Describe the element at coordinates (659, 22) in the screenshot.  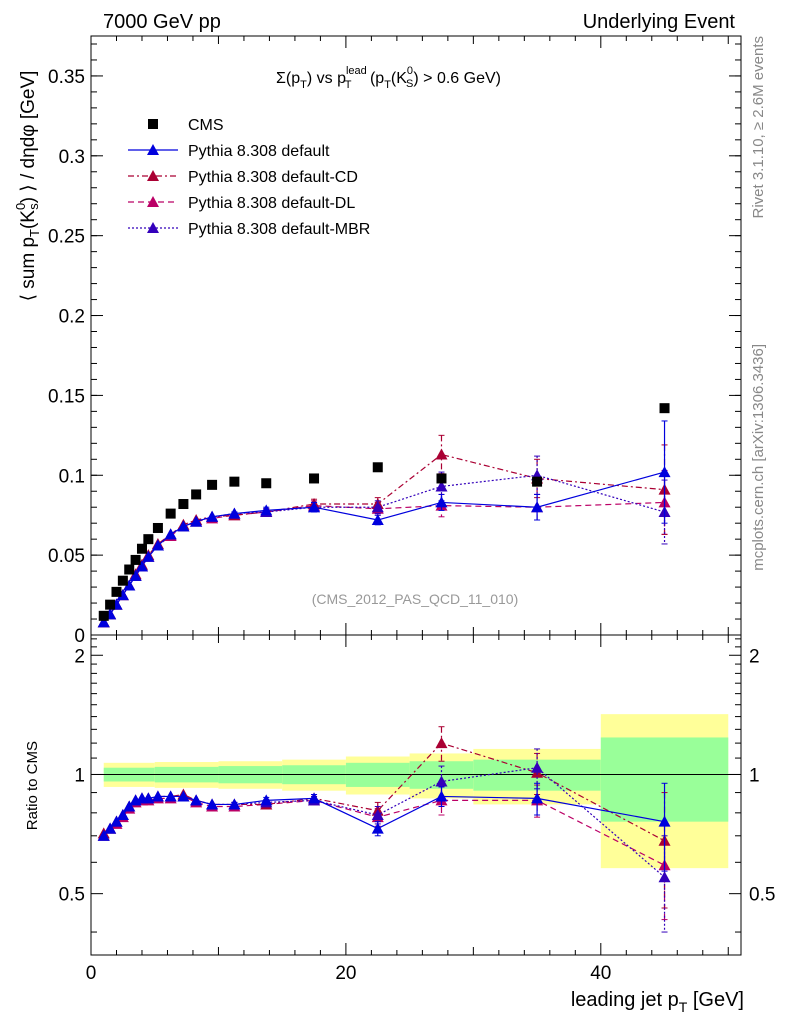
I see `header-right: Underlying Event` at that location.